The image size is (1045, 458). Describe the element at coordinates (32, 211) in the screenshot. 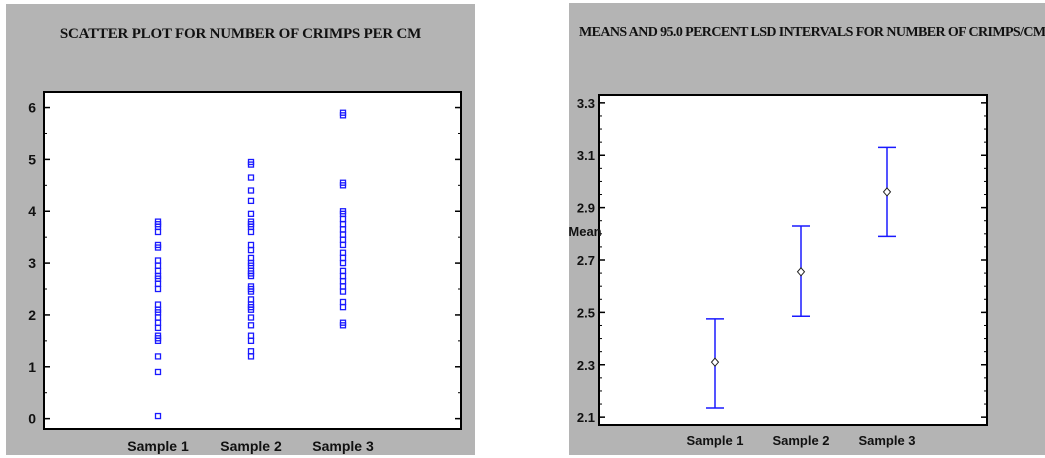

I see `y-tick-label: 4` at that location.